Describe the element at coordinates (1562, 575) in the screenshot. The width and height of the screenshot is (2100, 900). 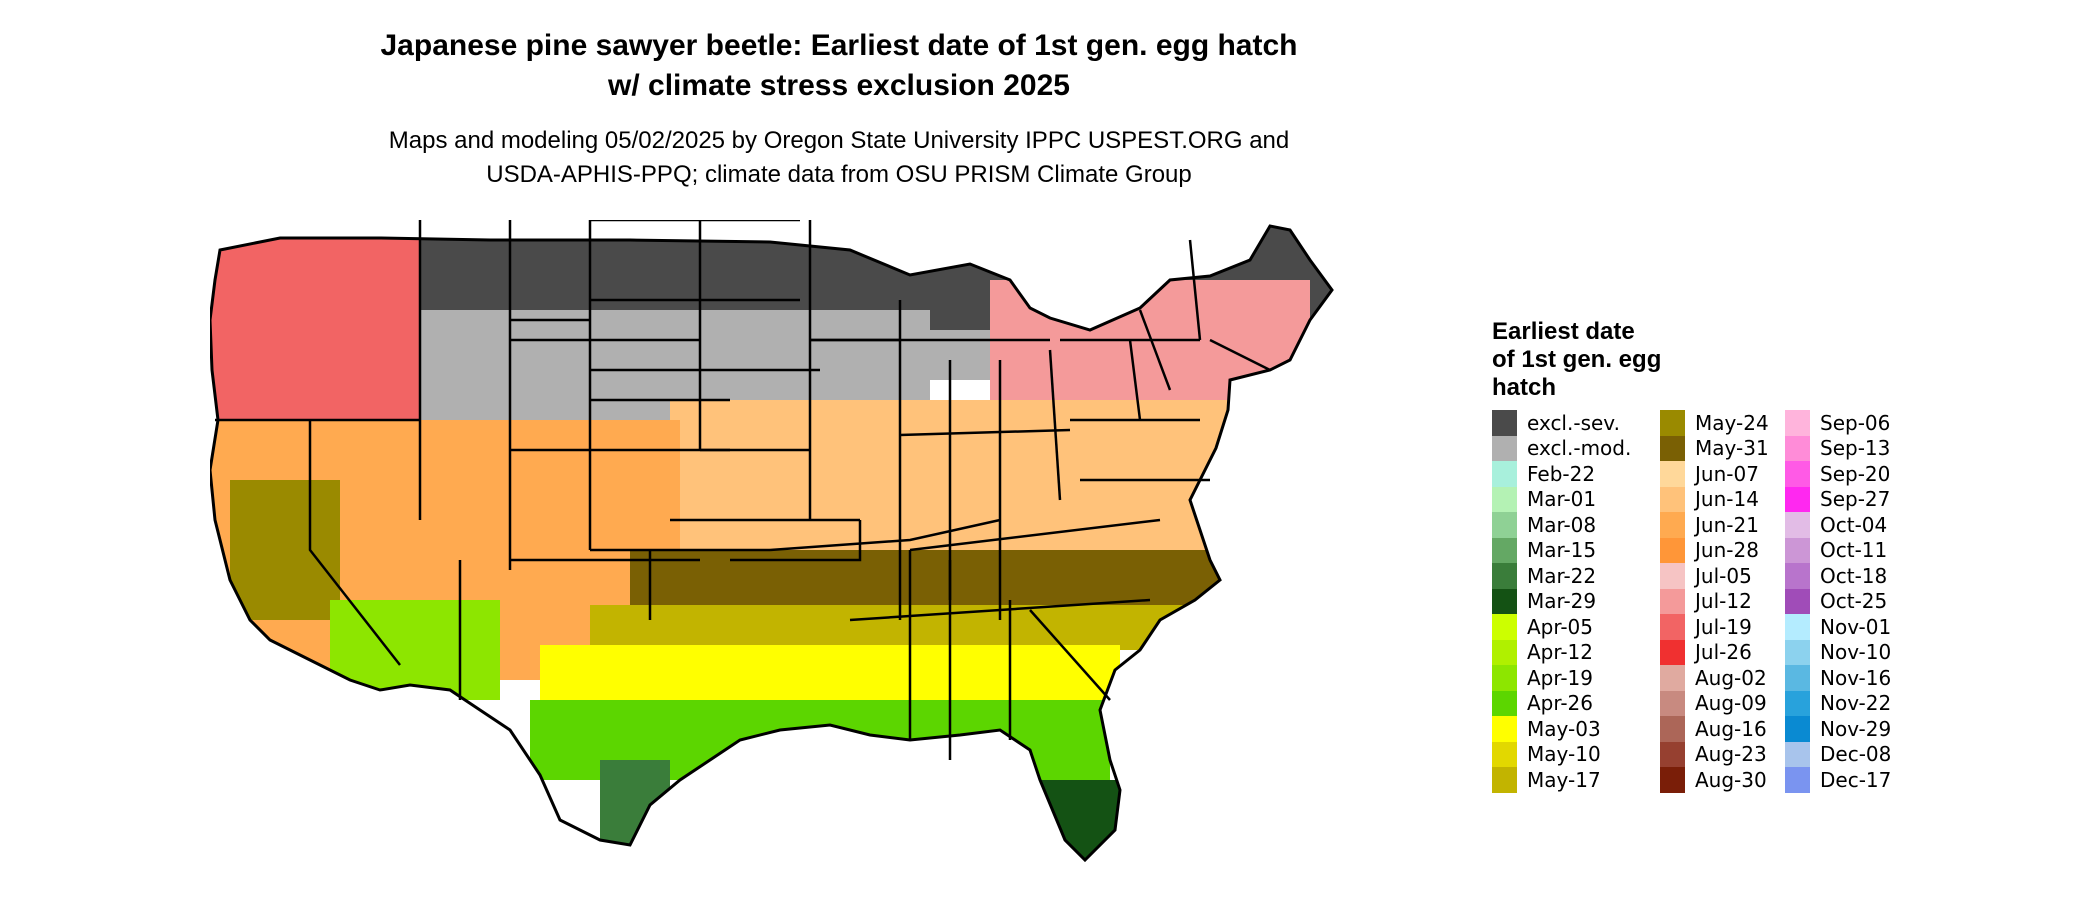
I see `legend-label: Mar-22` at that location.